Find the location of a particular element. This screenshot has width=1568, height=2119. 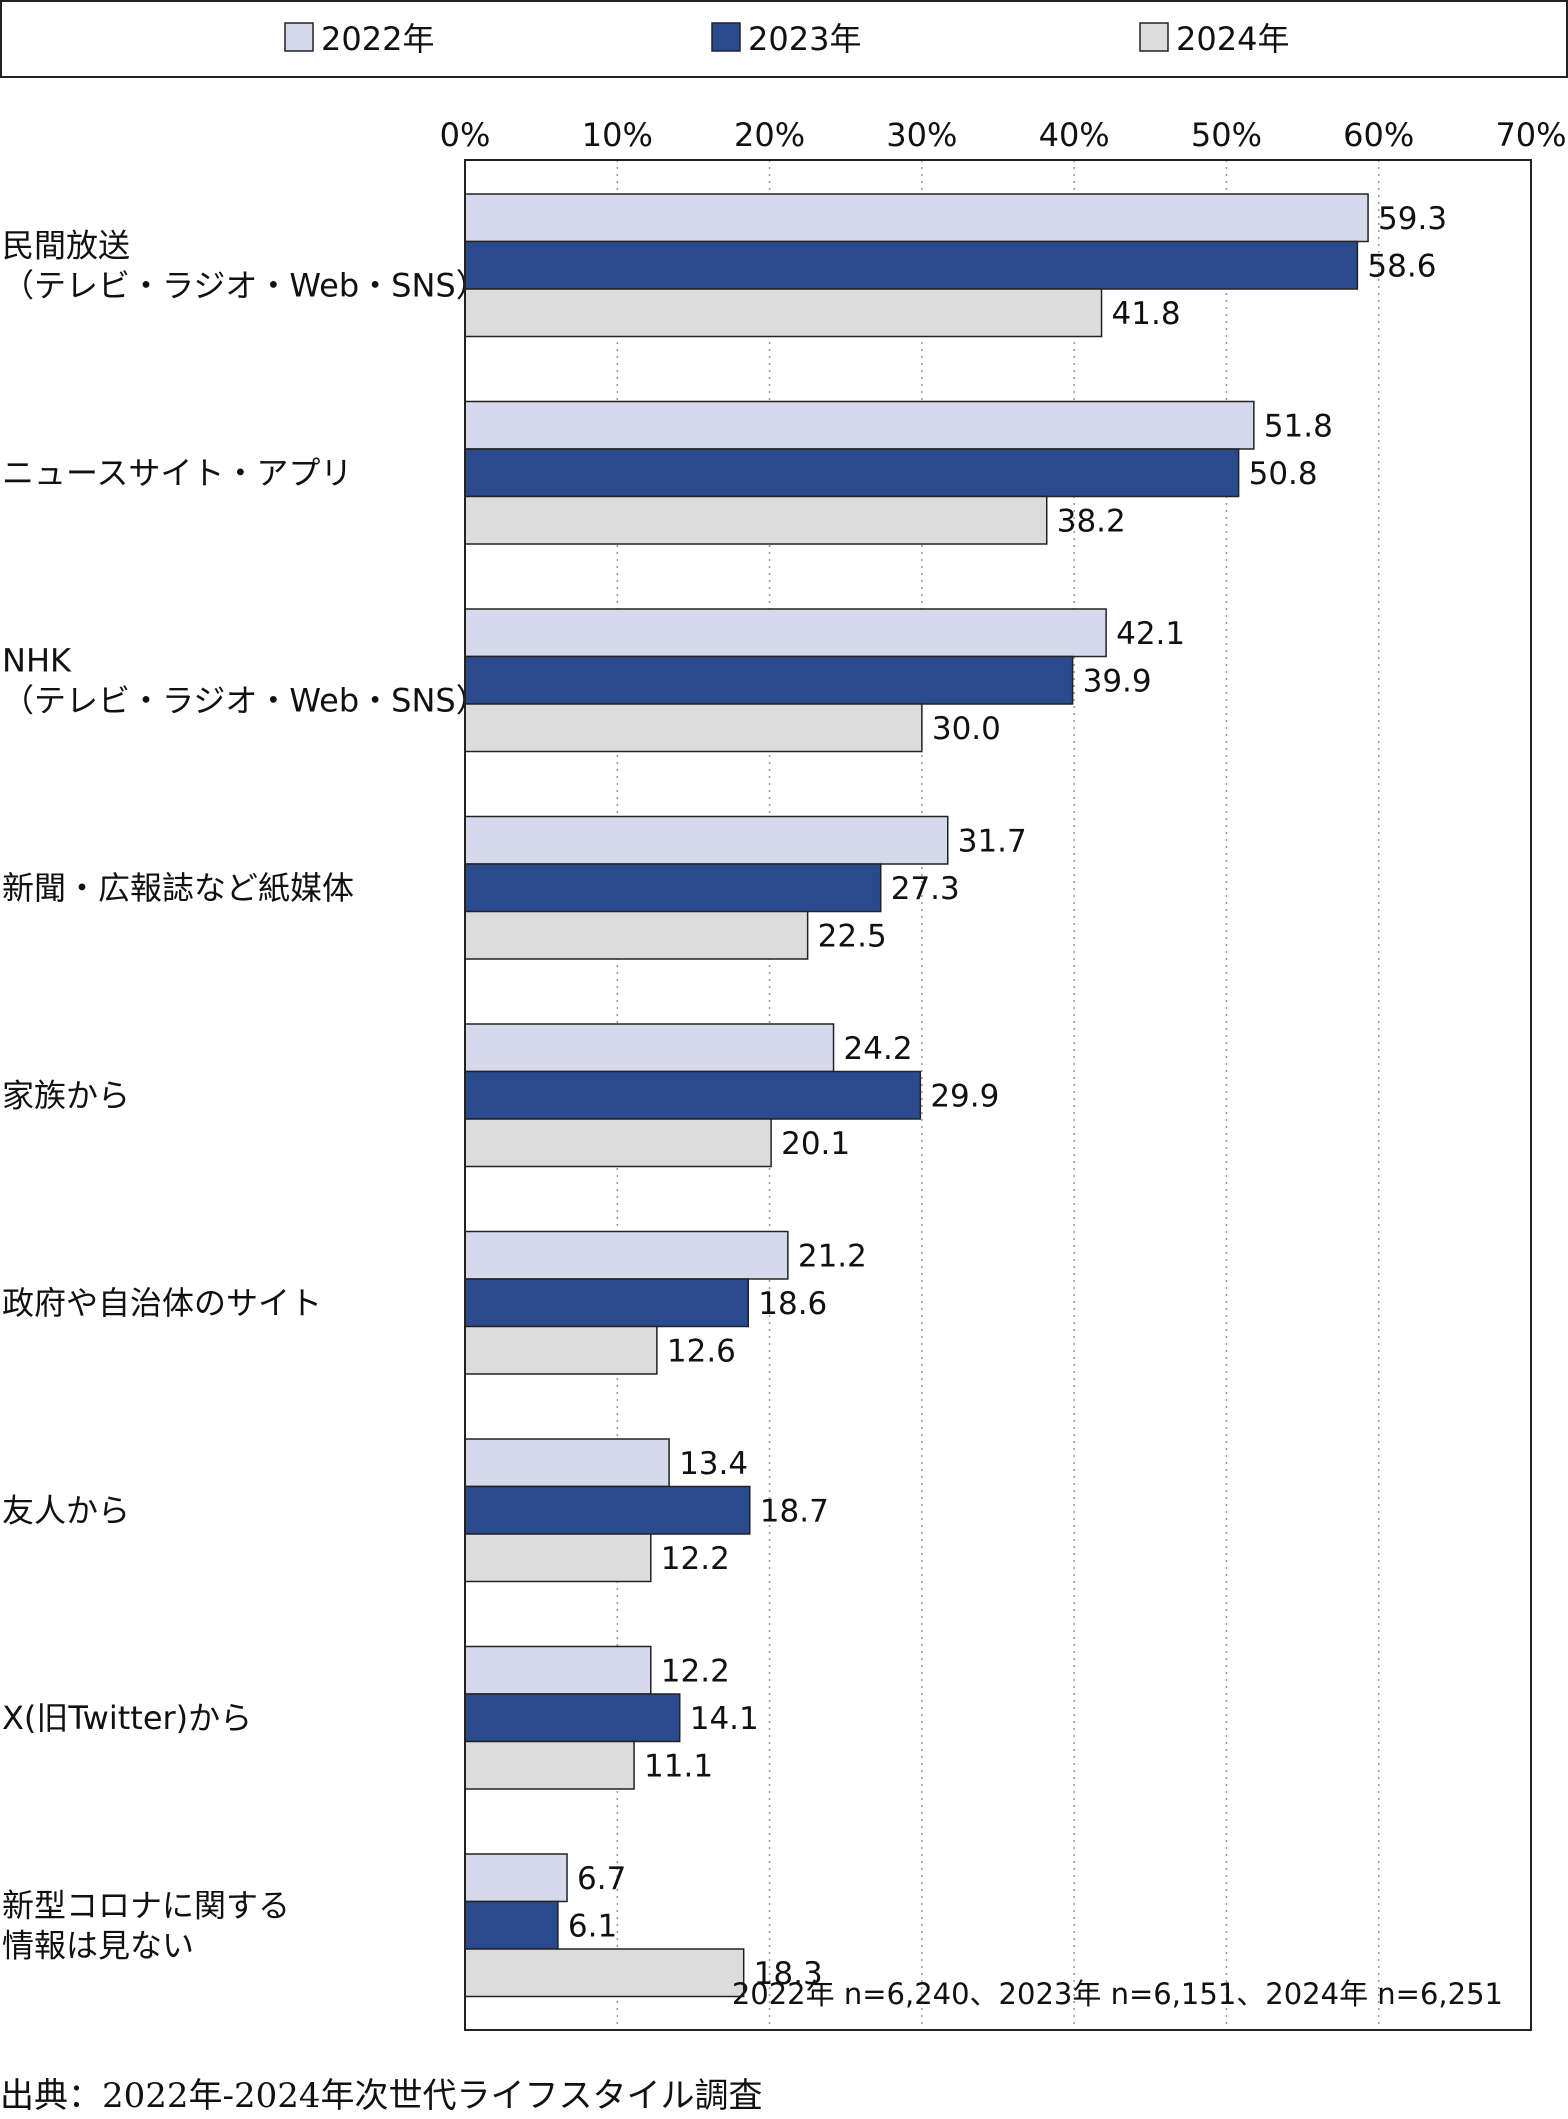

data-label-3-0: 31.7 is located at coordinates (992, 841).